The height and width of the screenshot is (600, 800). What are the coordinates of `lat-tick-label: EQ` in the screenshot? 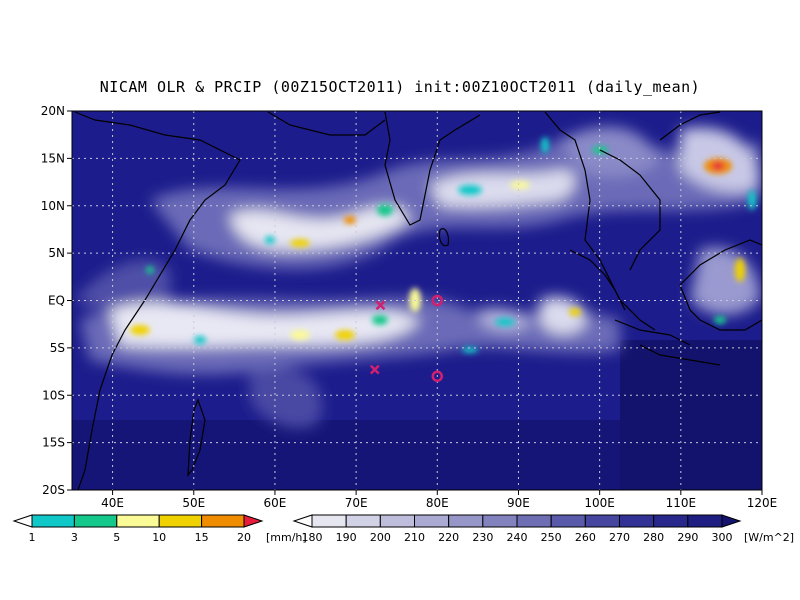 It's located at (56, 301).